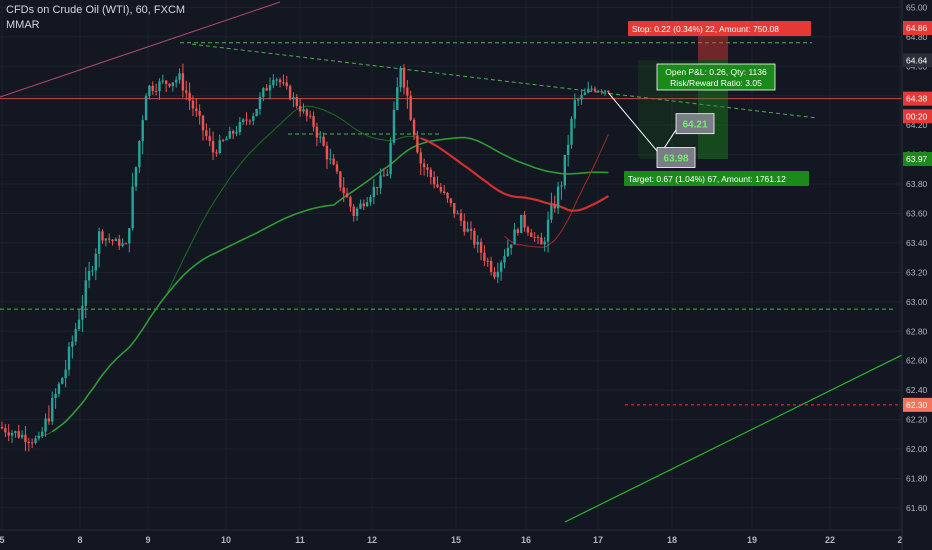  Describe the element at coordinates (147, 540) in the screenshot. I see `x-tick-label: 9` at that location.